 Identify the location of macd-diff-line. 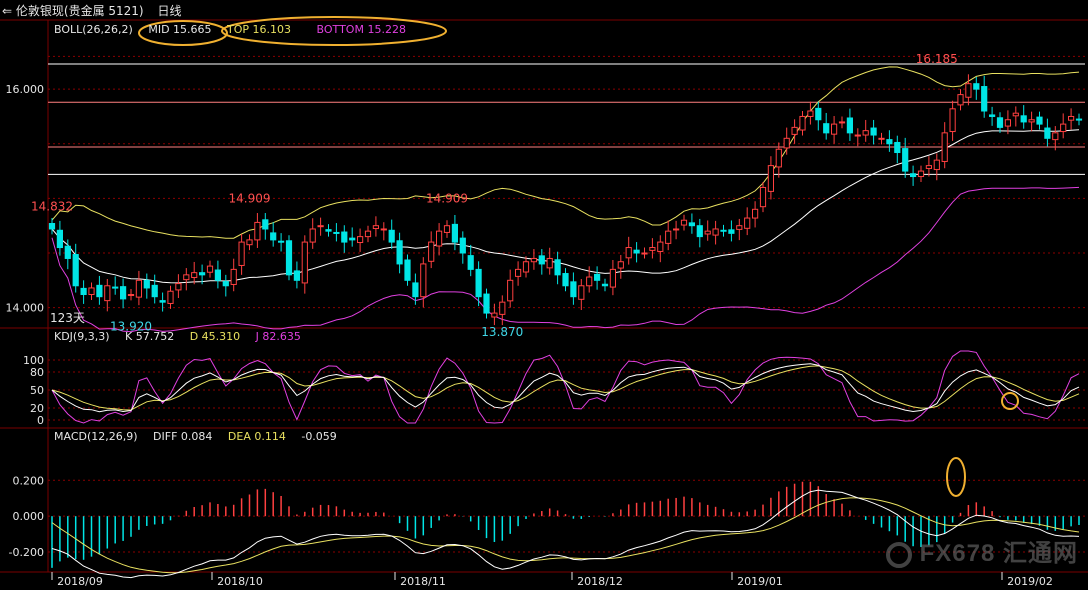
(565, 534).